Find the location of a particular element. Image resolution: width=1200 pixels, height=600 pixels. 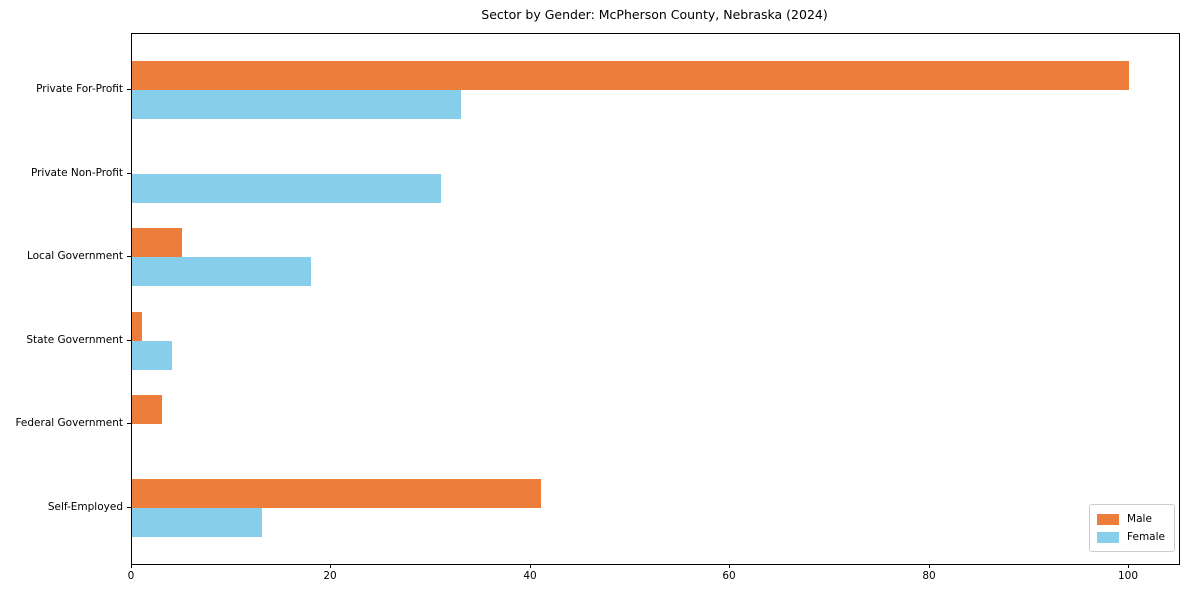

legend-entry-male: Male is located at coordinates (1131, 519).